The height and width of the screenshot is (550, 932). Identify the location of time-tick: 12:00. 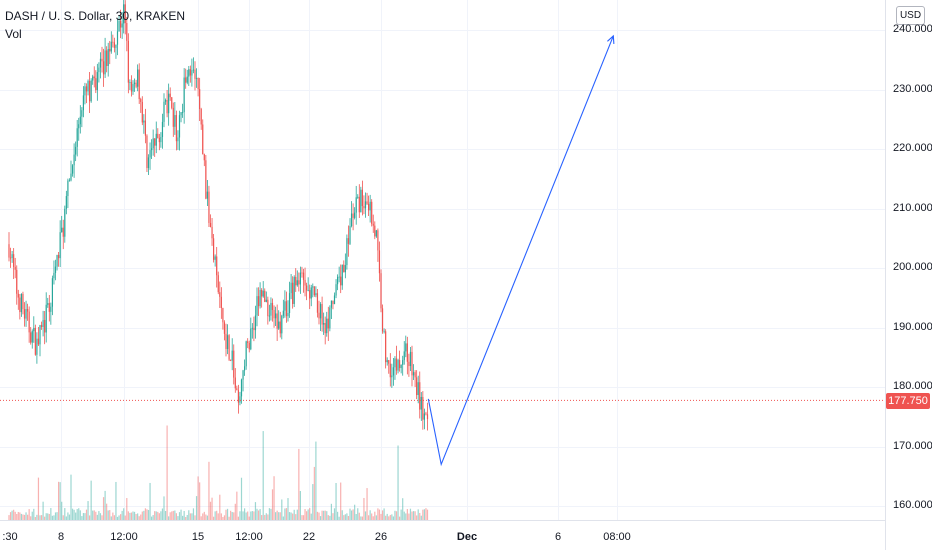
(124, 537).